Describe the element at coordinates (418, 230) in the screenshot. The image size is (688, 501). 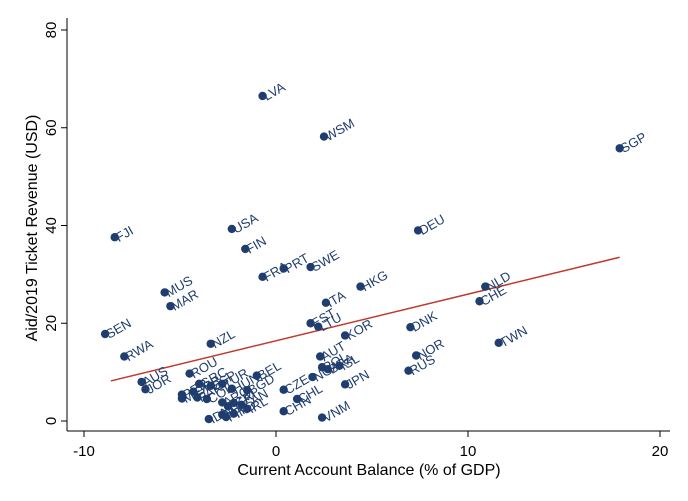
I see `point-deu` at that location.